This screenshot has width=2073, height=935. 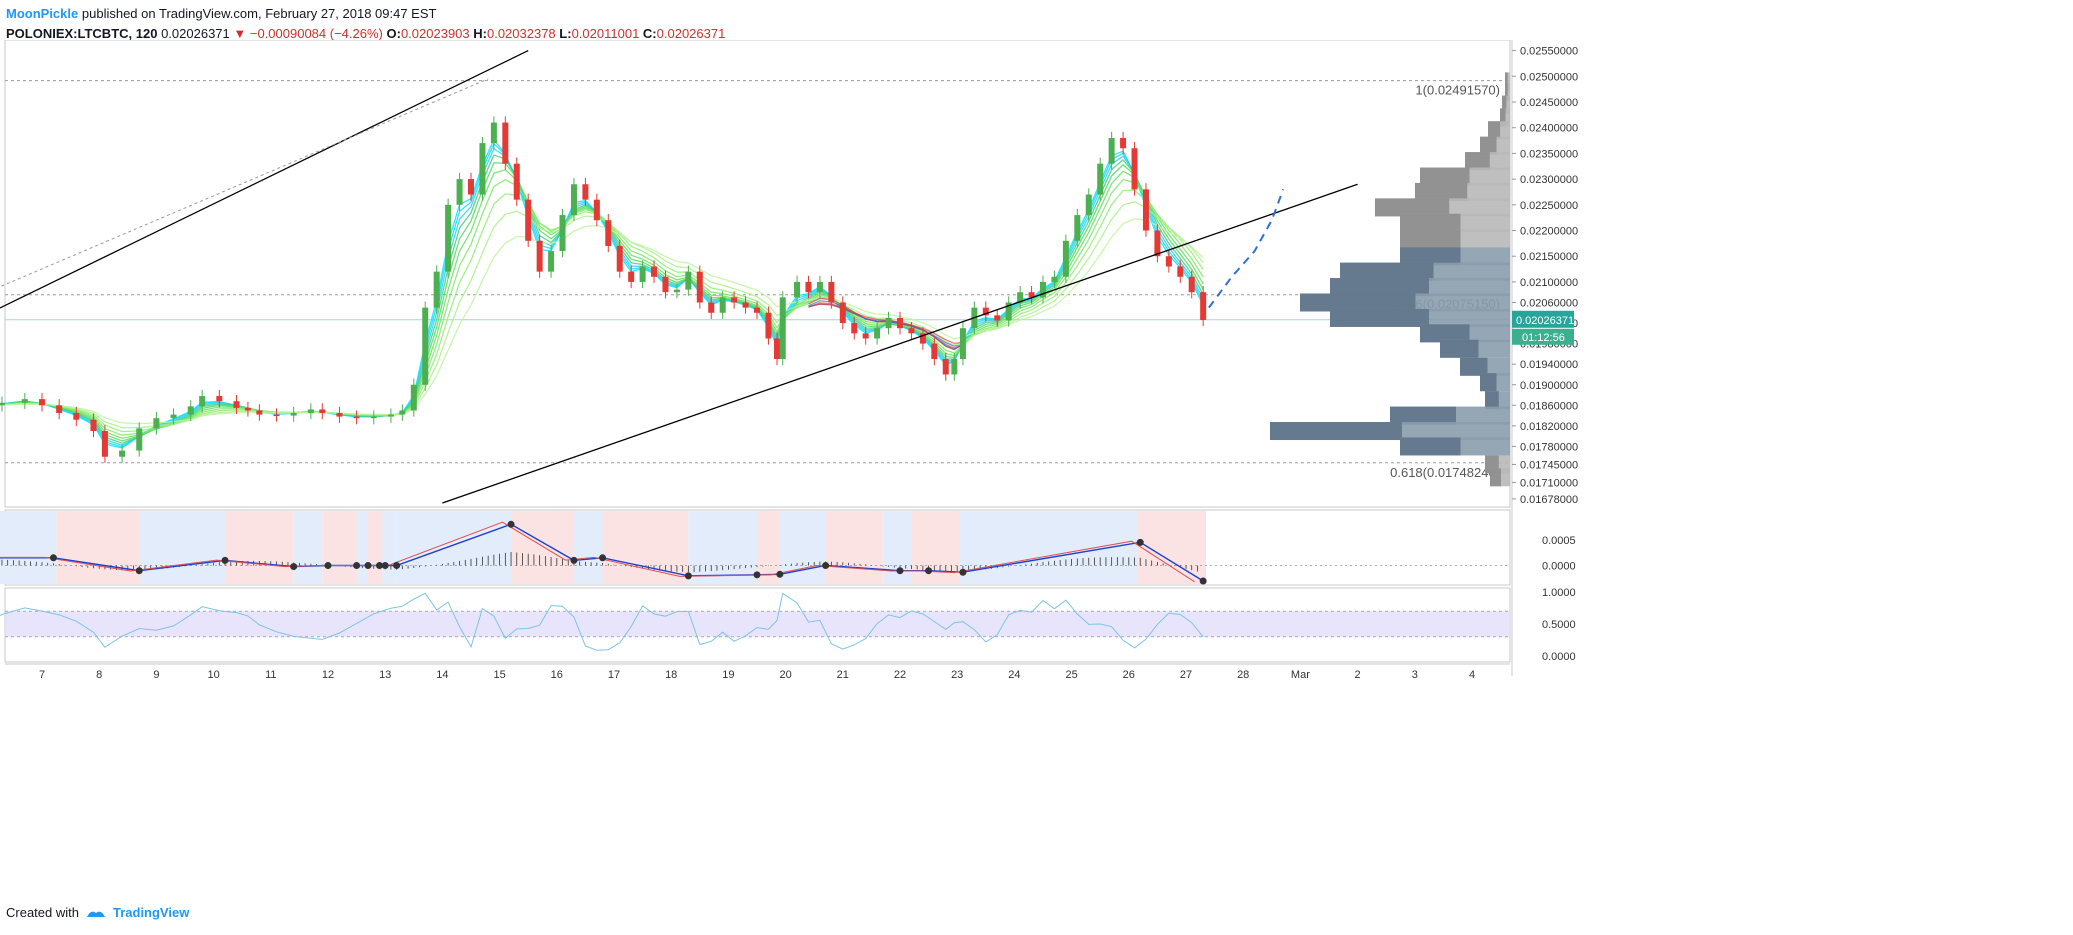 I want to click on time-axis-label: 12, so click(x=328, y=675).